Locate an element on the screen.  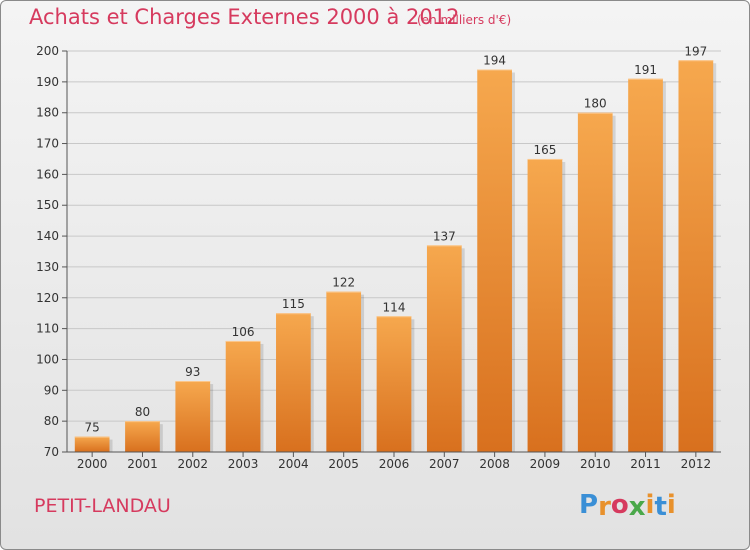
logo-letter: t is located at coordinates (660, 507).